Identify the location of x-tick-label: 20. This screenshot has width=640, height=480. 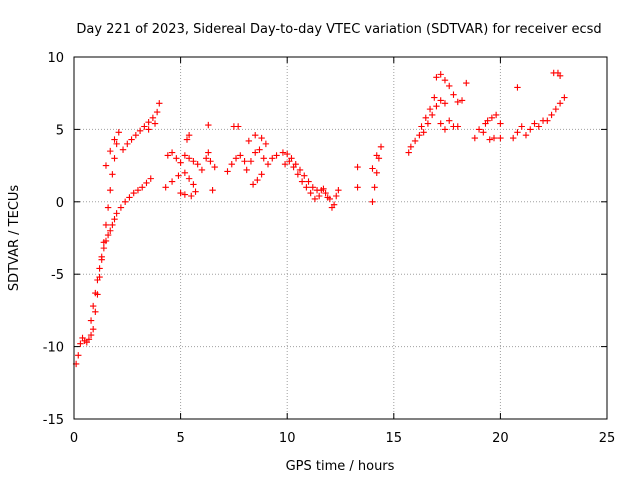
(500, 438).